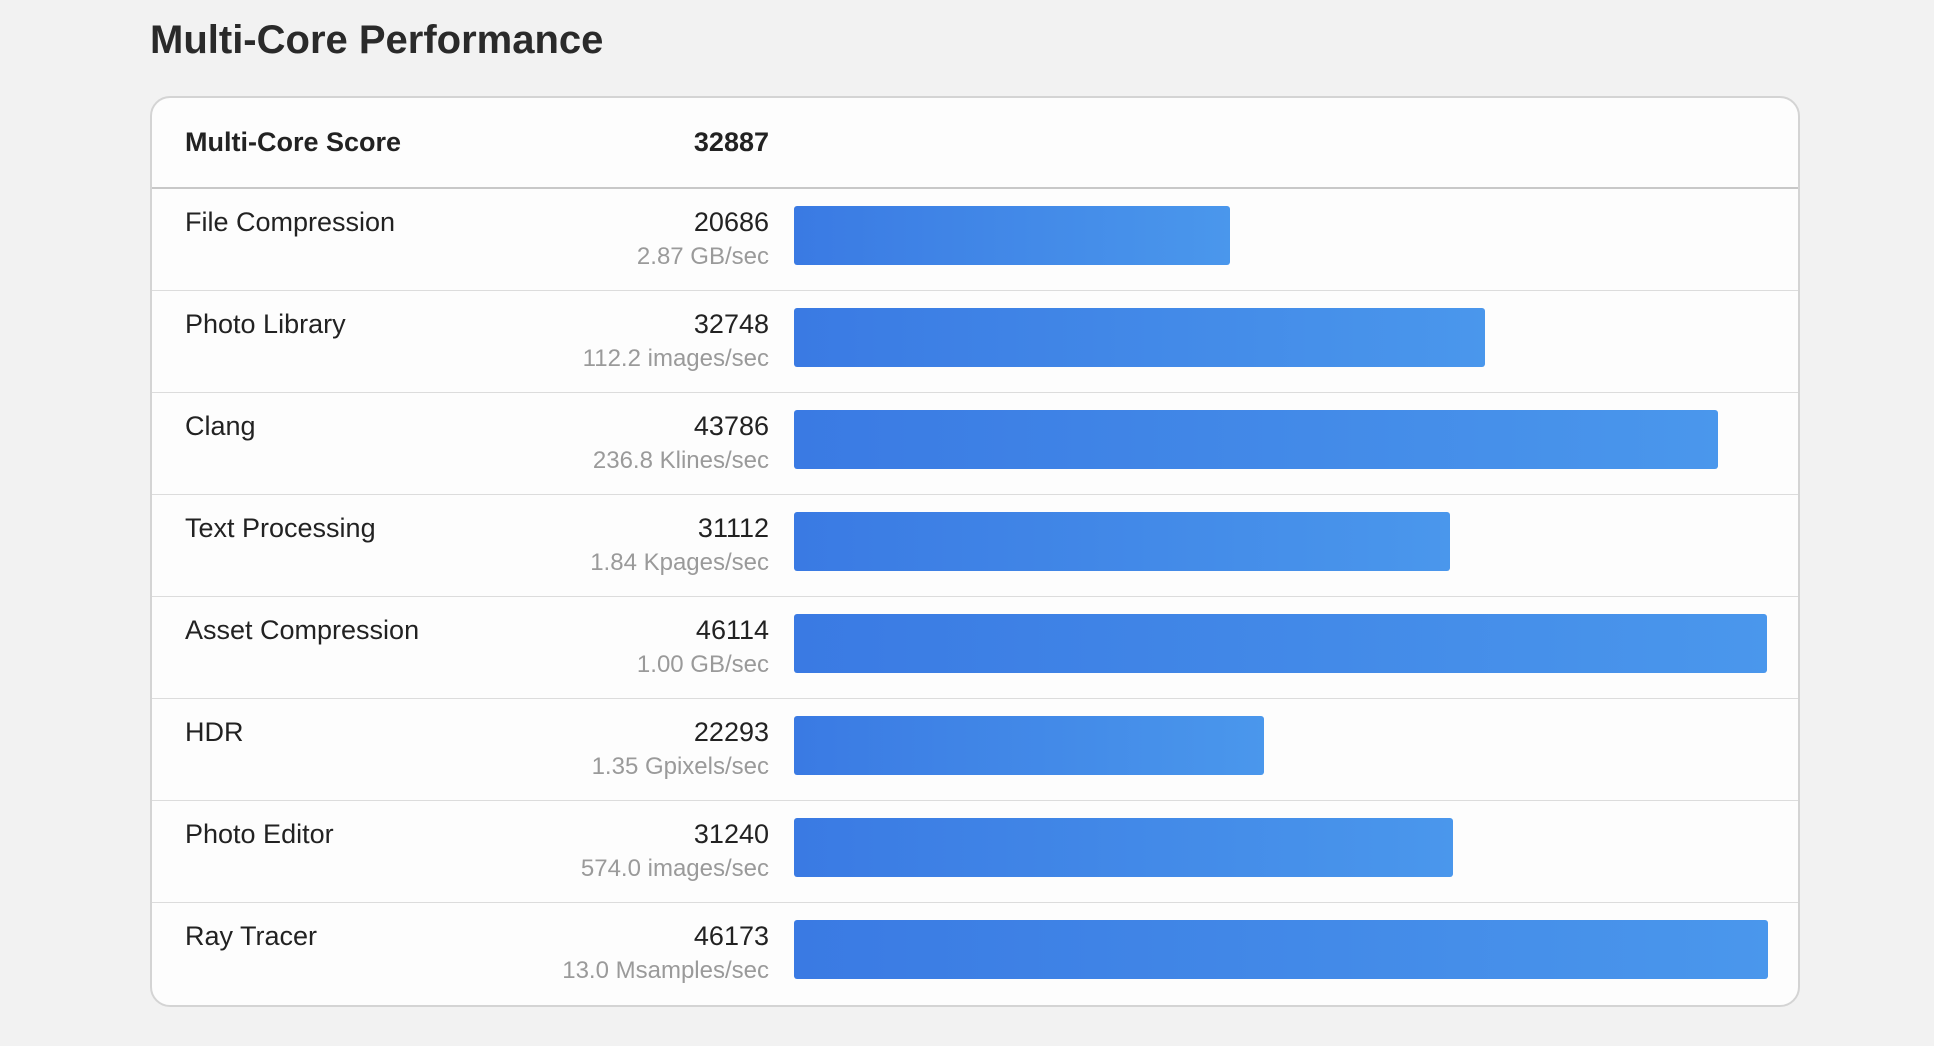 This screenshot has height=1046, width=1934. I want to click on benchmark-name: File Compression, so click(290, 222).